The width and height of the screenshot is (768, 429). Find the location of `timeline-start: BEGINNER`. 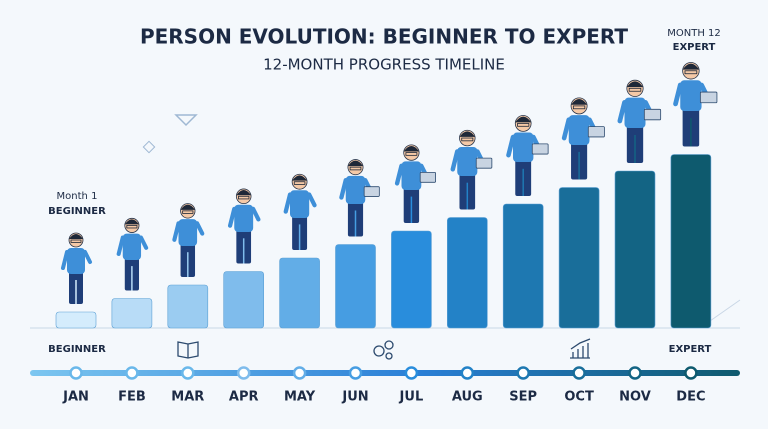

timeline-start: BEGINNER is located at coordinates (77, 349).